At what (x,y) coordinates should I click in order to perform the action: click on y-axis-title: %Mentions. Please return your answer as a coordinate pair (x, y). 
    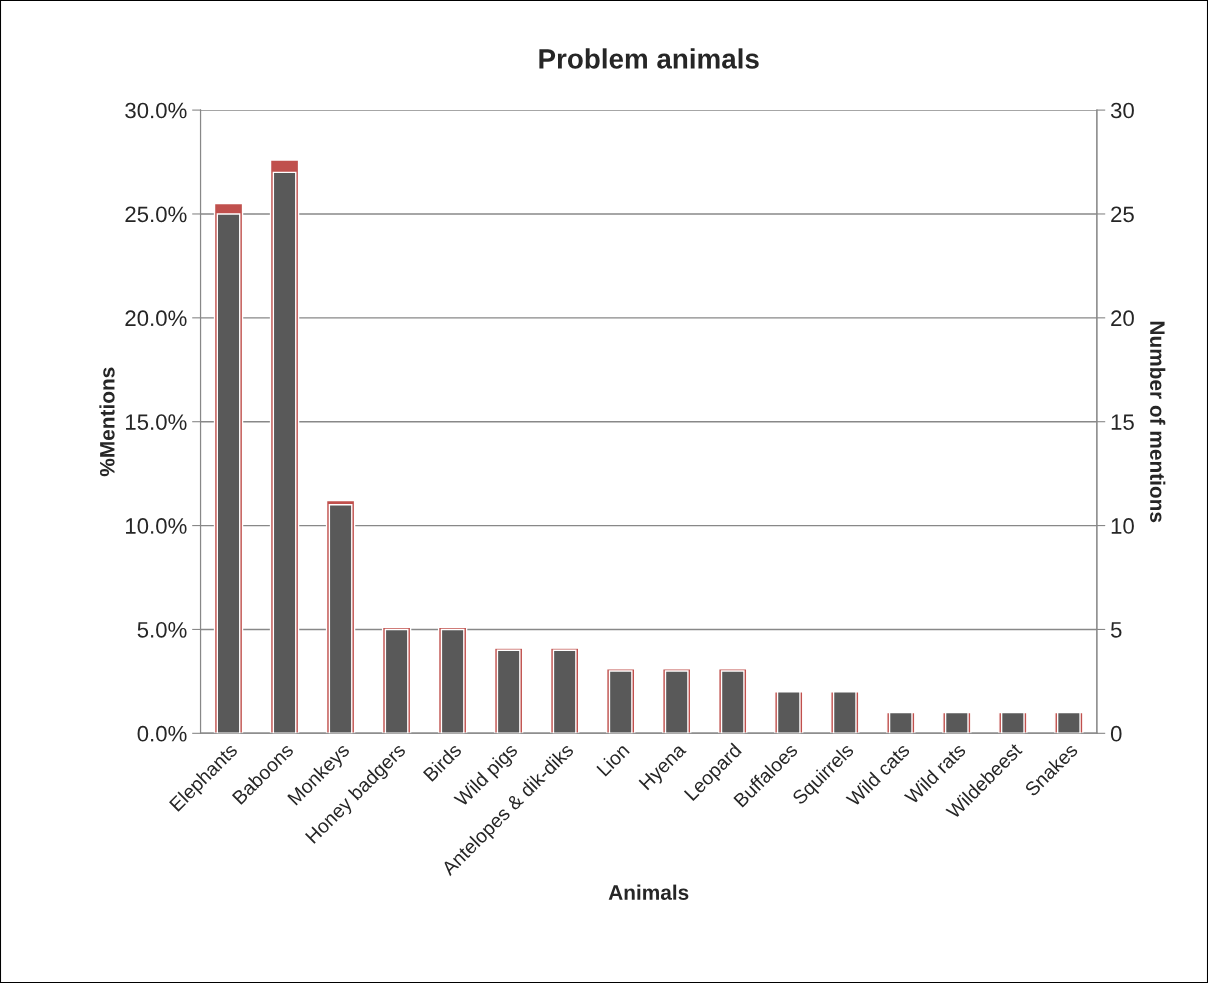
    Looking at the image, I should click on (107, 422).